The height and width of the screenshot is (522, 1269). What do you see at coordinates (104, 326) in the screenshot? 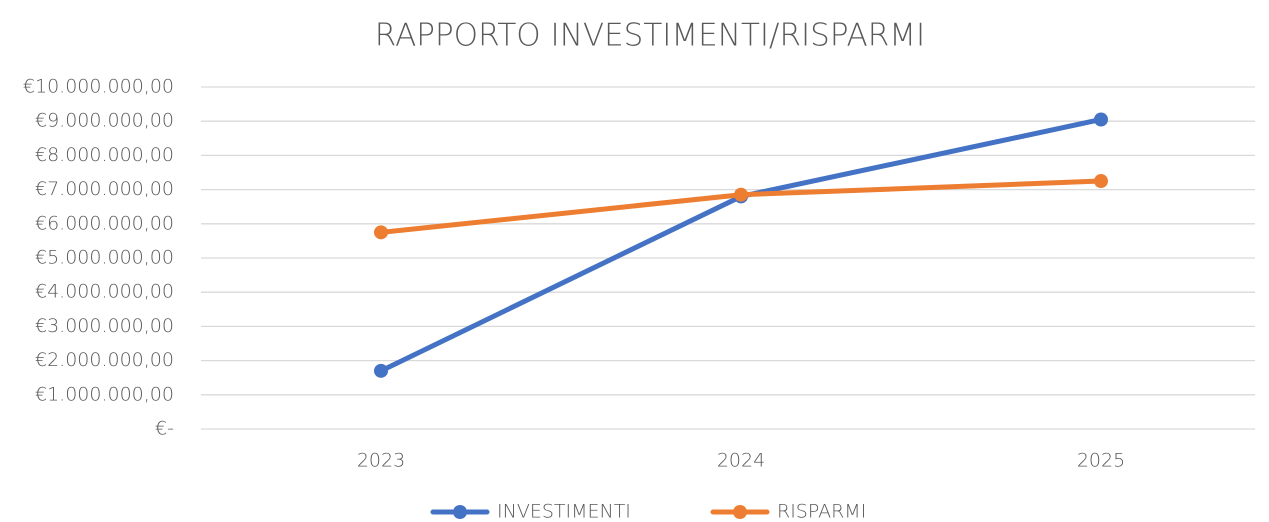
I see `y-tick-label: €3.000.000,00` at bounding box center [104, 326].